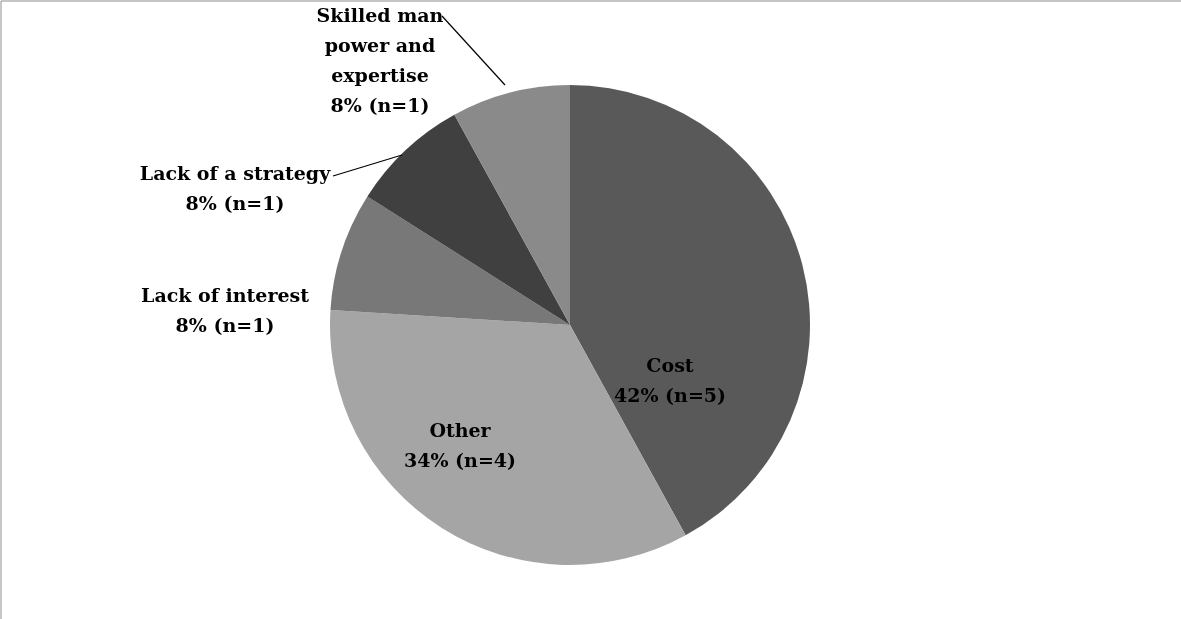 The image size is (1181, 619). Describe the element at coordinates (670, 365) in the screenshot. I see `slice-label: Cost` at that location.